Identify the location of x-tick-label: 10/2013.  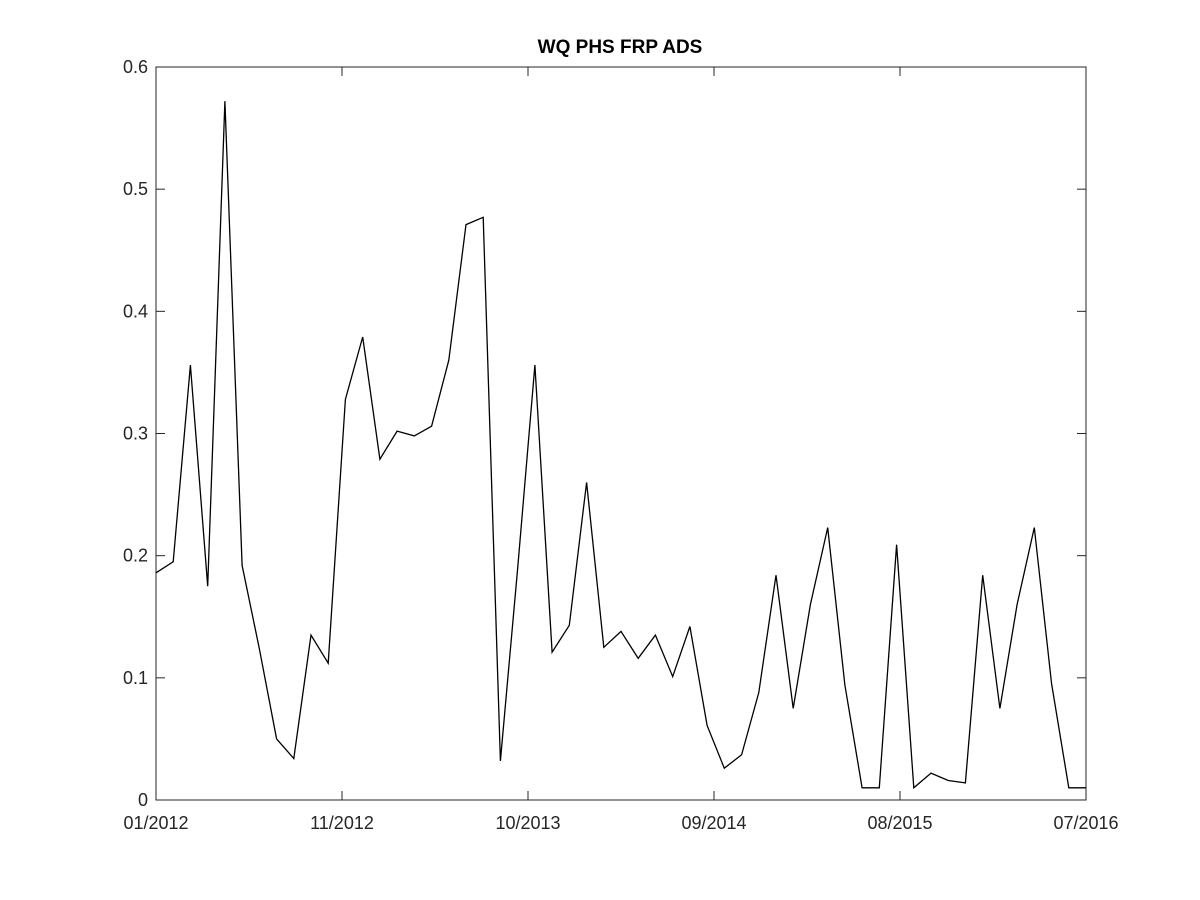
(527, 823).